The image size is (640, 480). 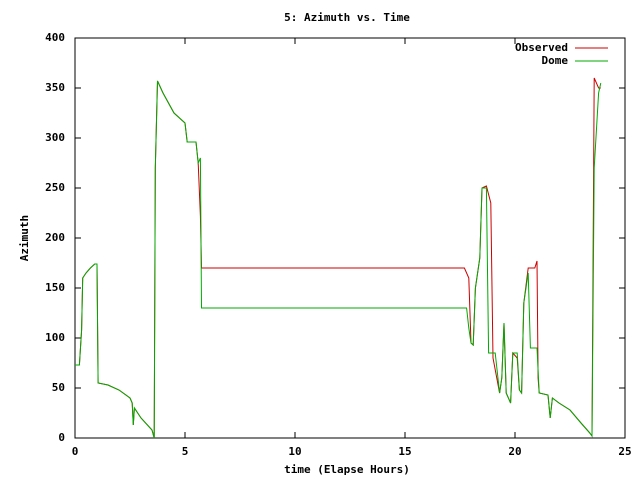 I want to click on x-tick-label: 20, so click(x=514, y=451).